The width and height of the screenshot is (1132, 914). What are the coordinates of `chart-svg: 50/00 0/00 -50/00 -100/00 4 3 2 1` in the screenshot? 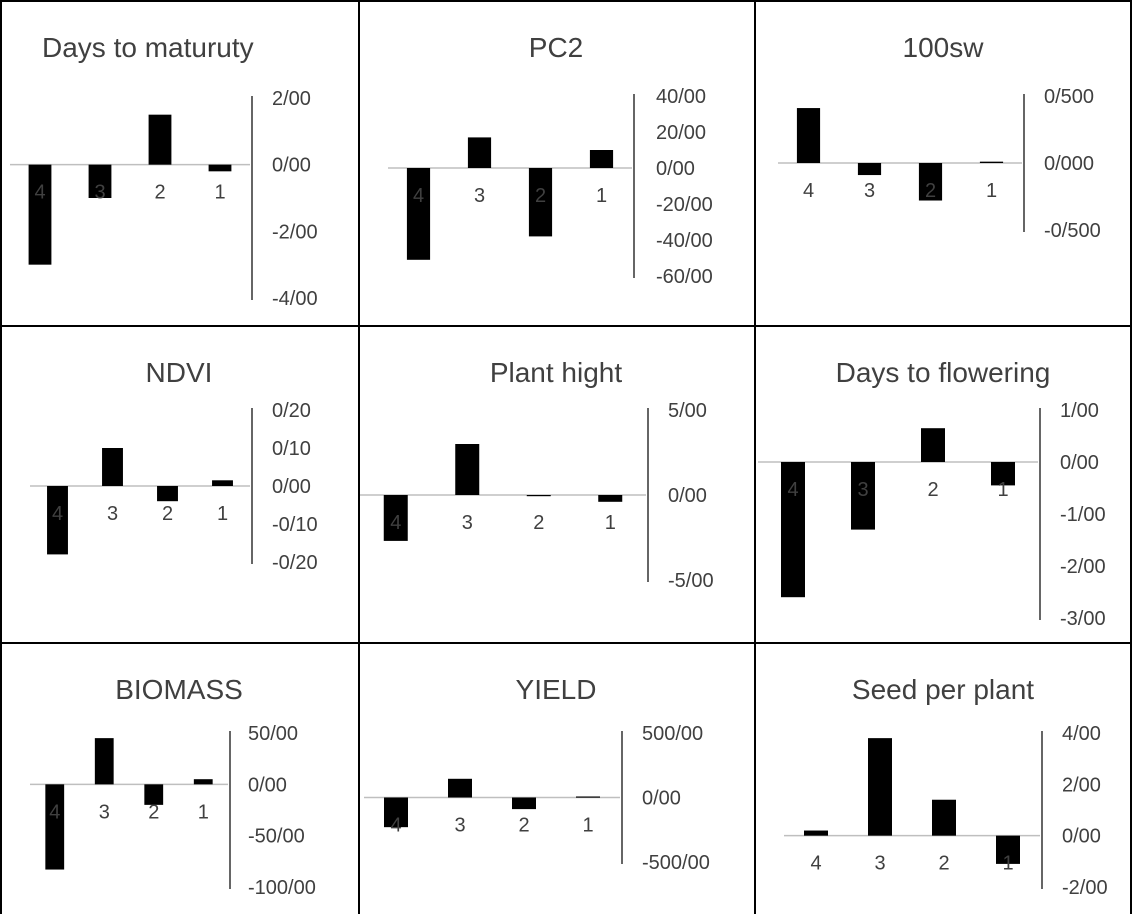 It's located at (173, 811).